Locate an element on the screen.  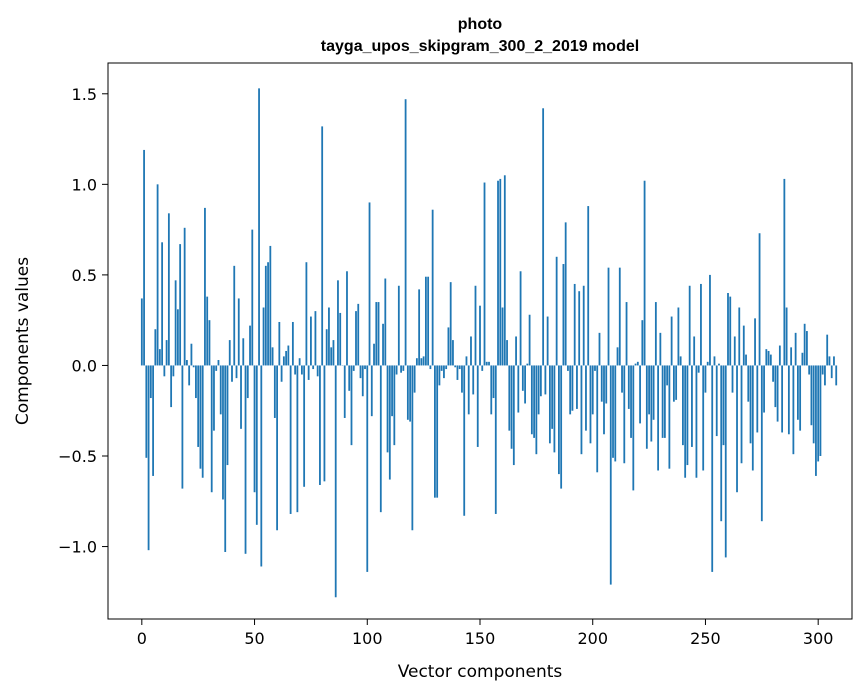
x-tick-label: 100 is located at coordinates (367, 638).